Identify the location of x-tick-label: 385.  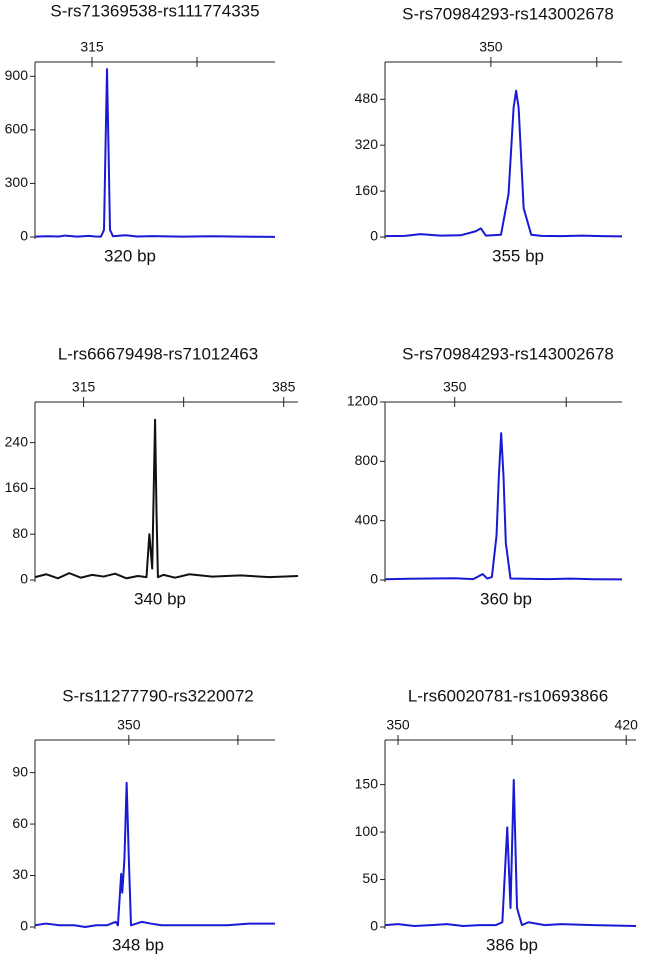
(284, 387).